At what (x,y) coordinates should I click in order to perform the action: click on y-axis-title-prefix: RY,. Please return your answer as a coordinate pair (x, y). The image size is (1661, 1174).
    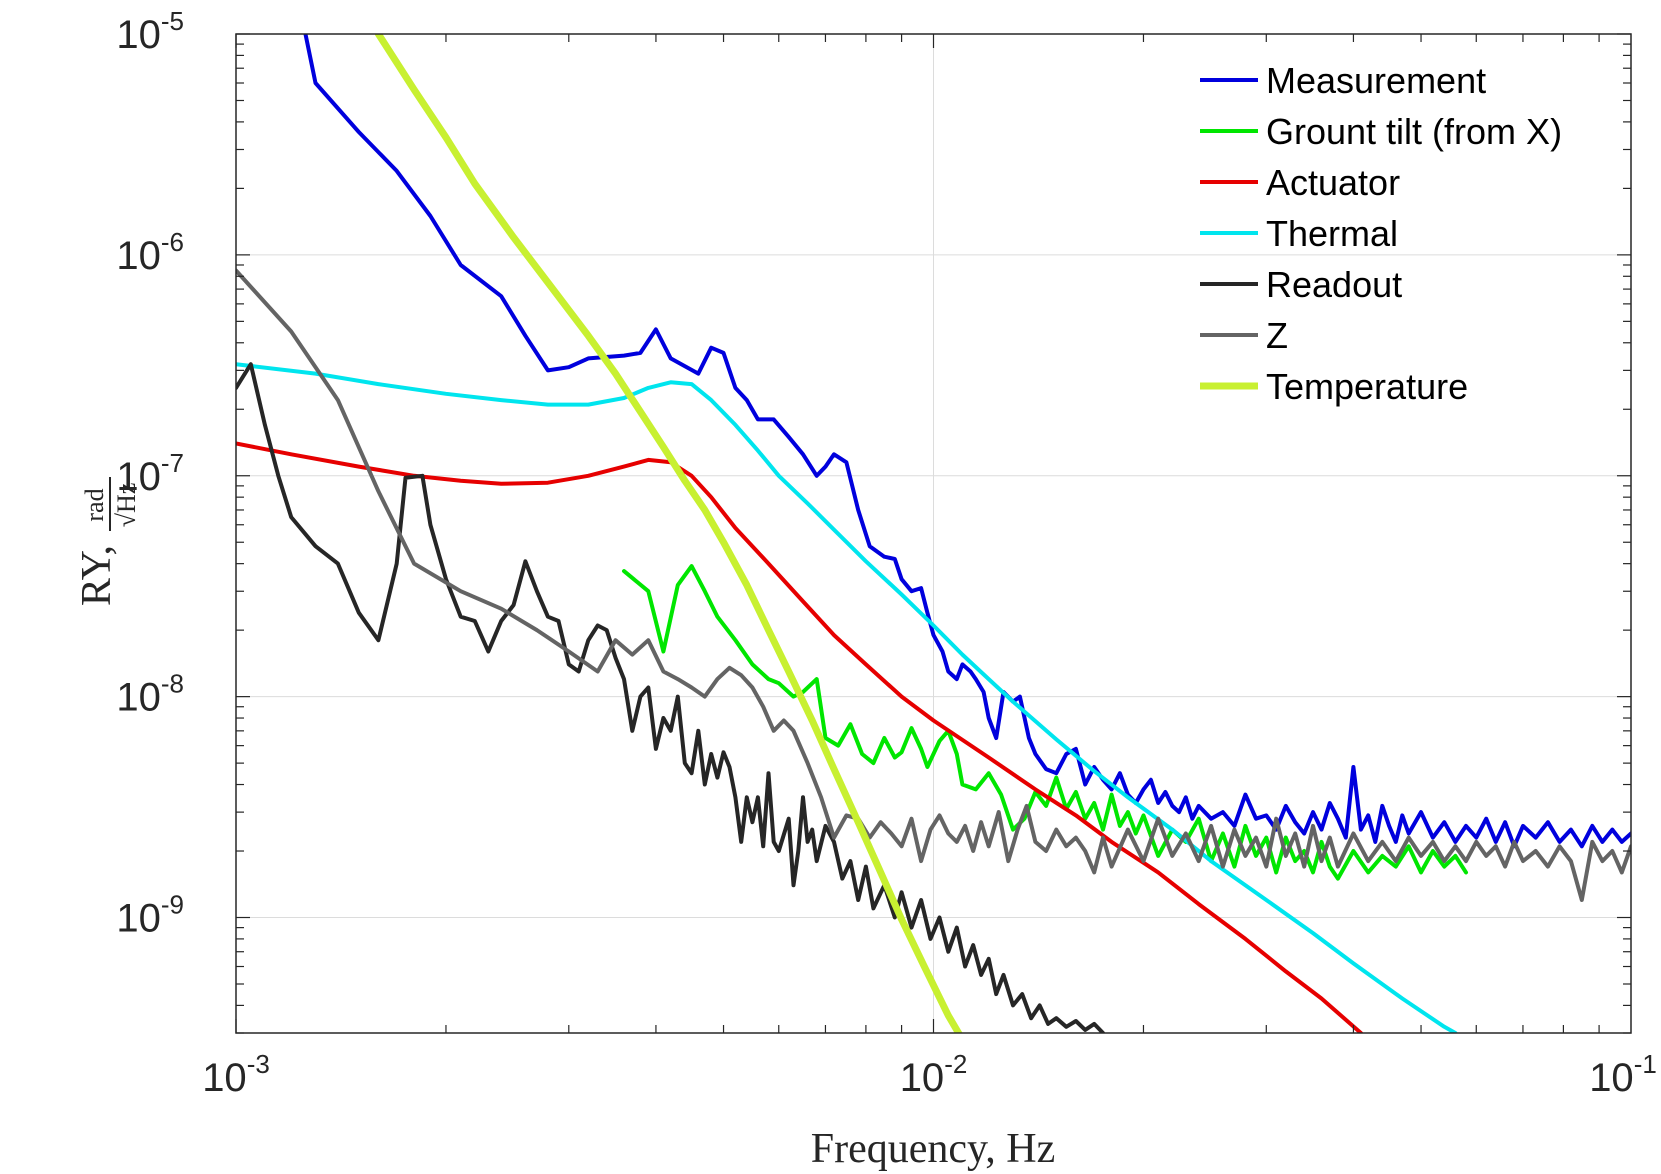
    Looking at the image, I should click on (97, 575).